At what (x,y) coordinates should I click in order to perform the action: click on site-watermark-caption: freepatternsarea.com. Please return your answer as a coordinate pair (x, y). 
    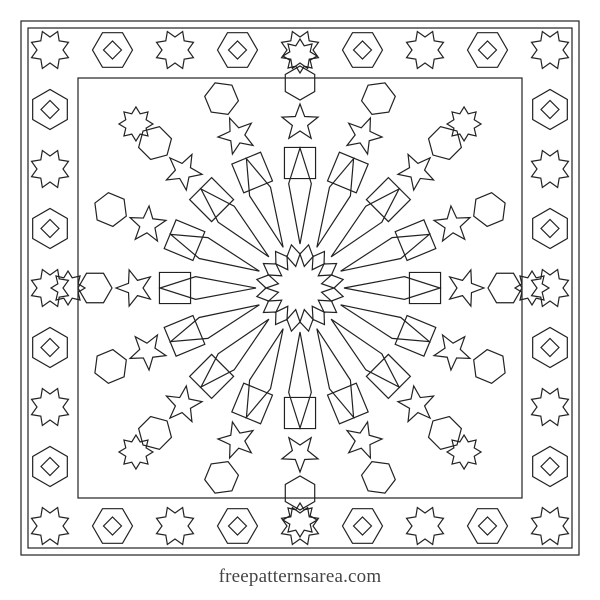
    Looking at the image, I should click on (300, 577).